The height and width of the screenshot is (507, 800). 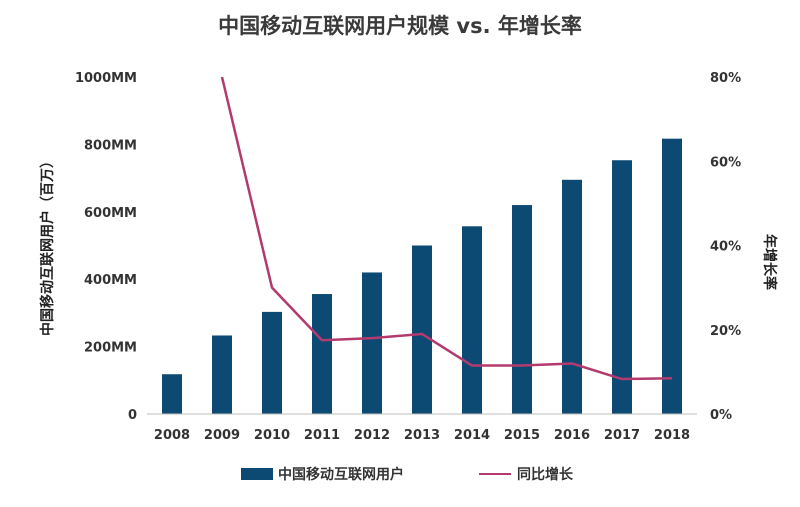 What do you see at coordinates (725, 162) in the screenshot?
I see `y-right-tick-label: 60%` at bounding box center [725, 162].